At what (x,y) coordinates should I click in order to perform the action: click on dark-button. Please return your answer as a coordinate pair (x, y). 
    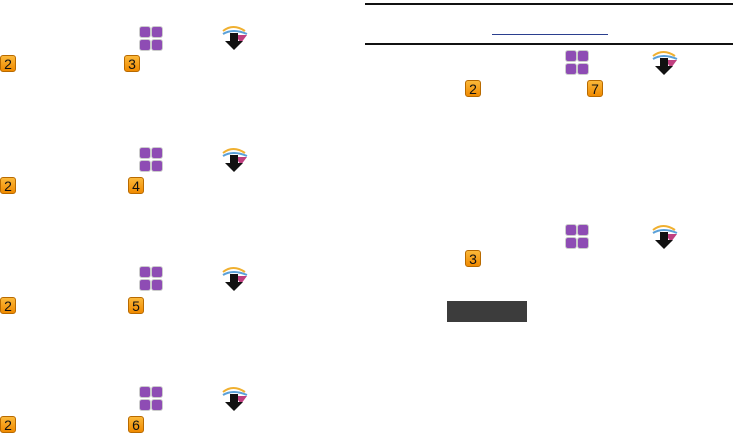
    Looking at the image, I should click on (487, 311).